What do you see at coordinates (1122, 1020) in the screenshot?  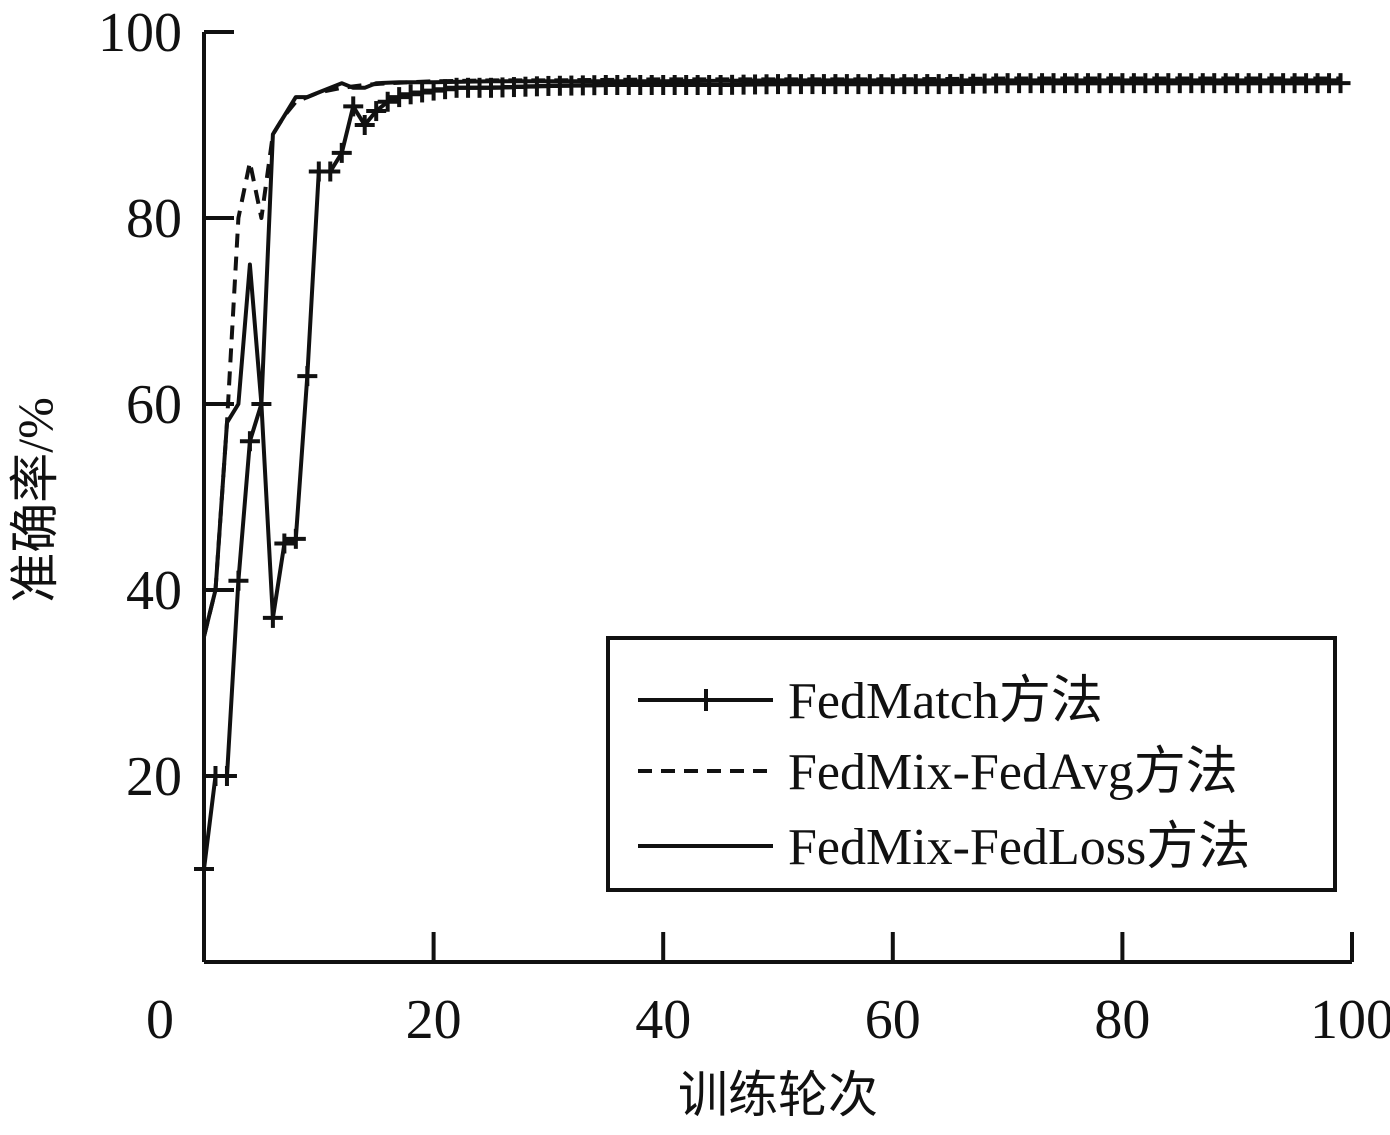 I see `x-tick-label: 80` at bounding box center [1122, 1020].